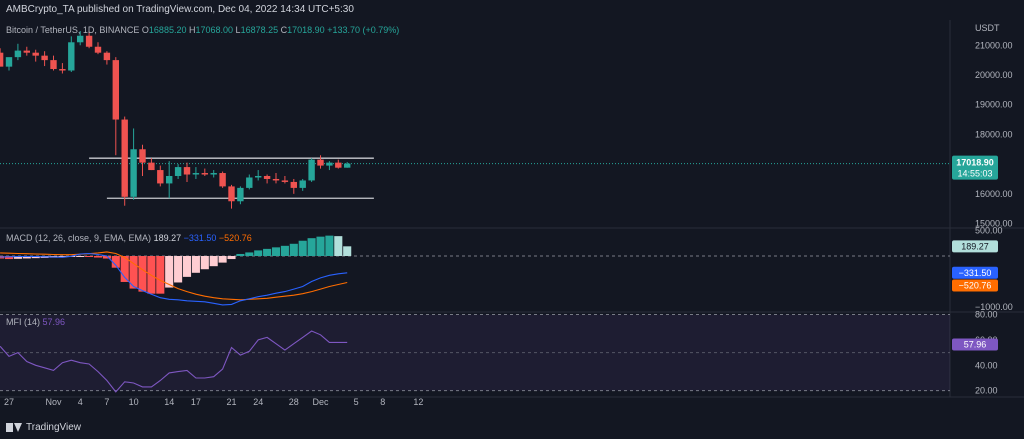  I want to click on x-tick-label: 17, so click(196, 402).